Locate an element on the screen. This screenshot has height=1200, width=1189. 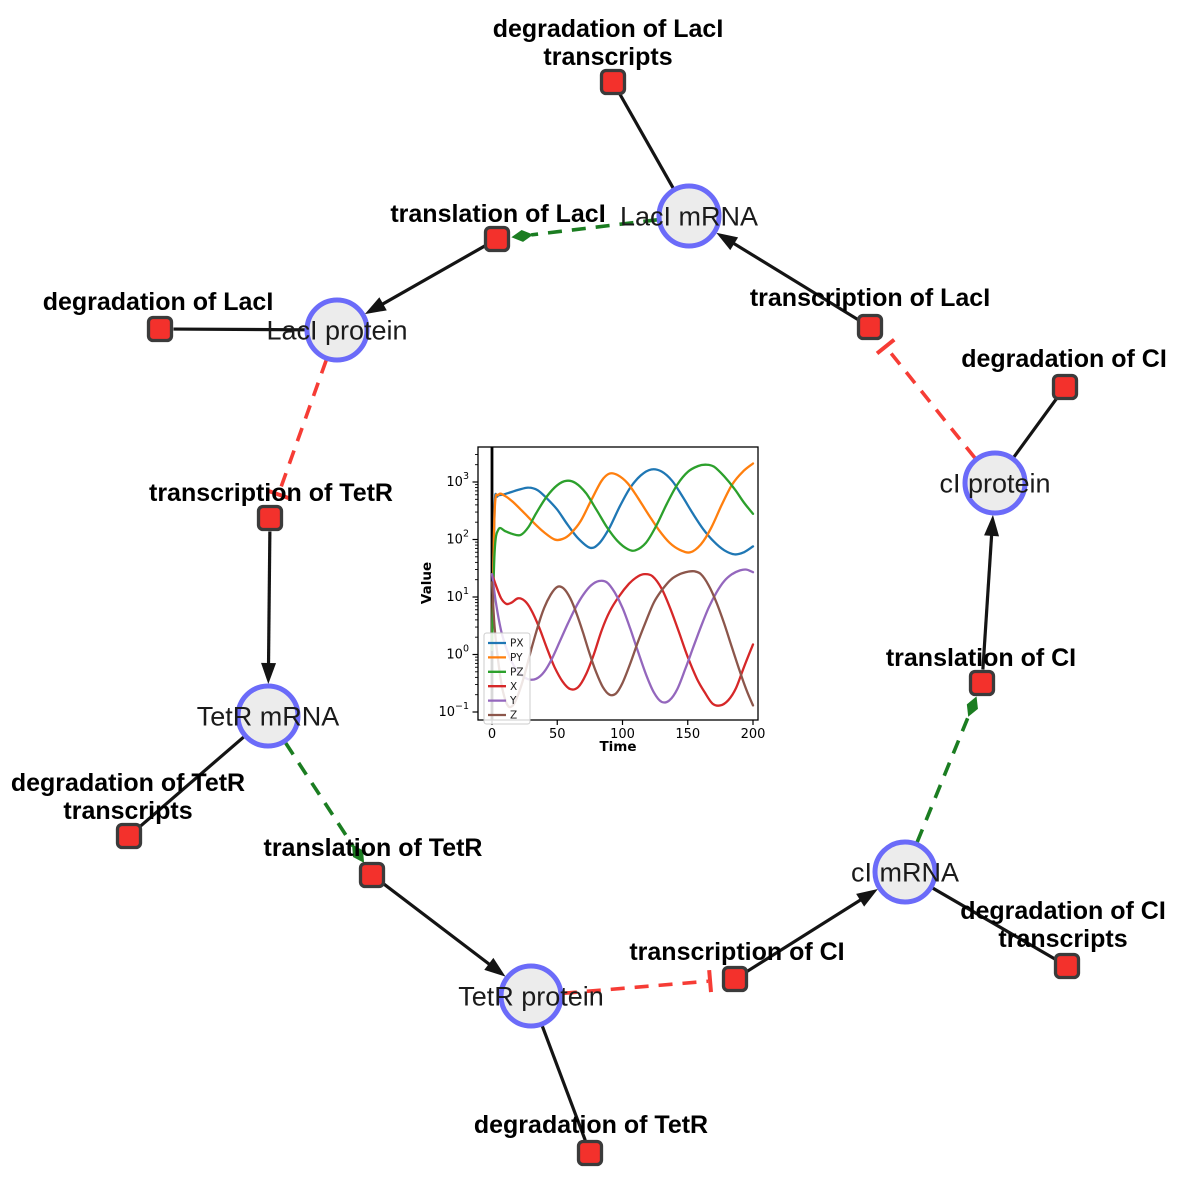
species-label-laci_mrna: LacI mRNA is located at coordinates (689, 217).